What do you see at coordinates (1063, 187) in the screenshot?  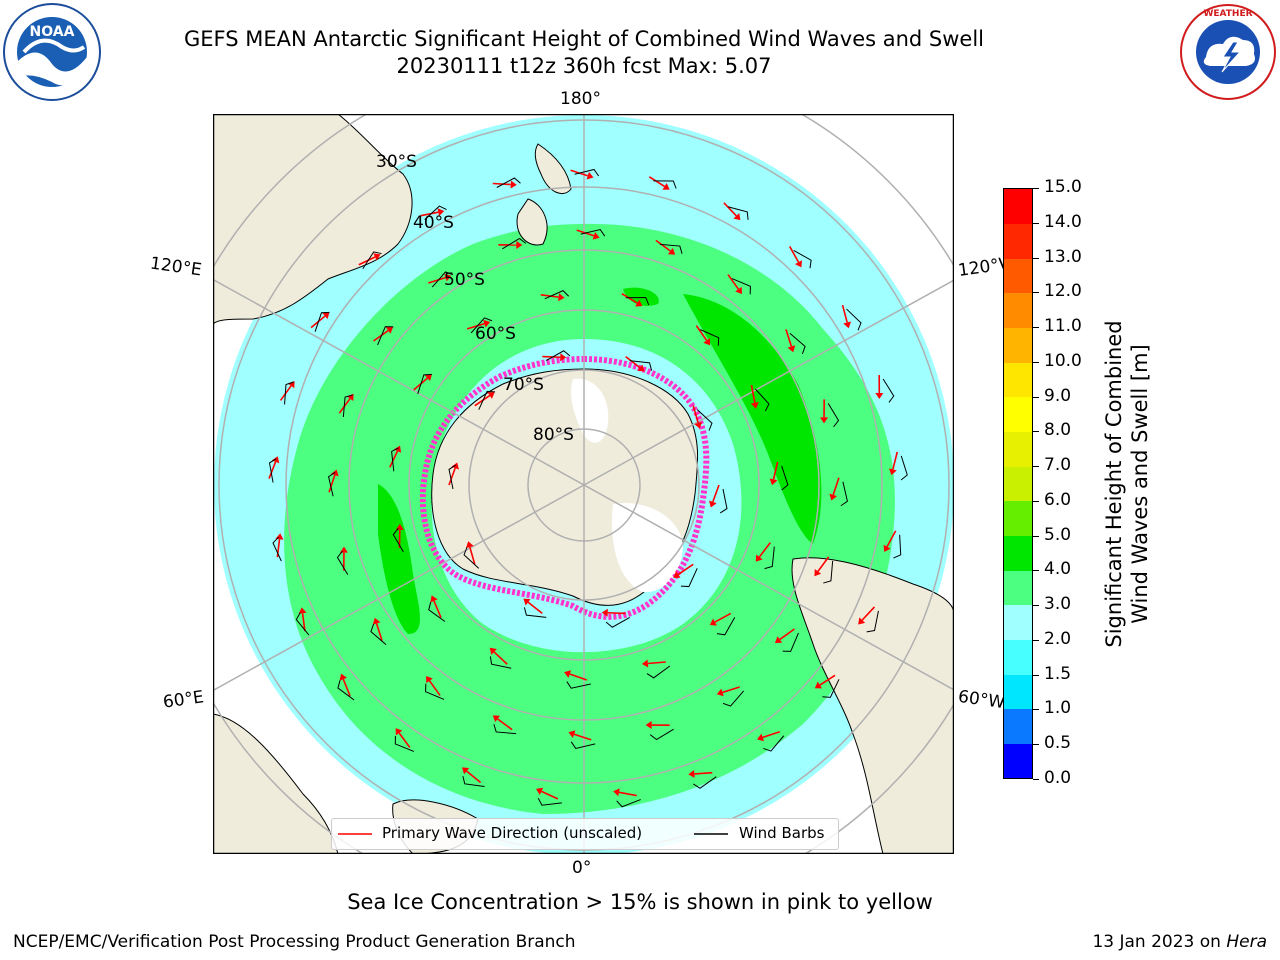 I see `colorbar-tick-label: 15.0` at bounding box center [1063, 187].